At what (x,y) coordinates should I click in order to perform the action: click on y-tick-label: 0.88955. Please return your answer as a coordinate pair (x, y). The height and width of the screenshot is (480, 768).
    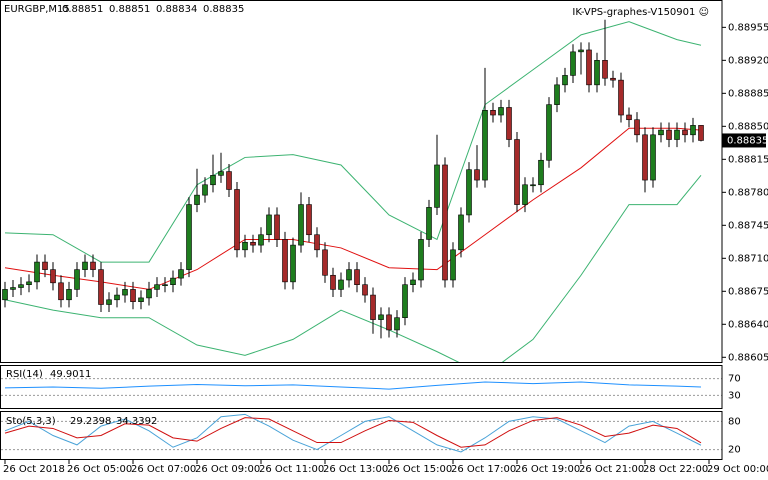
    Looking at the image, I should click on (748, 27).